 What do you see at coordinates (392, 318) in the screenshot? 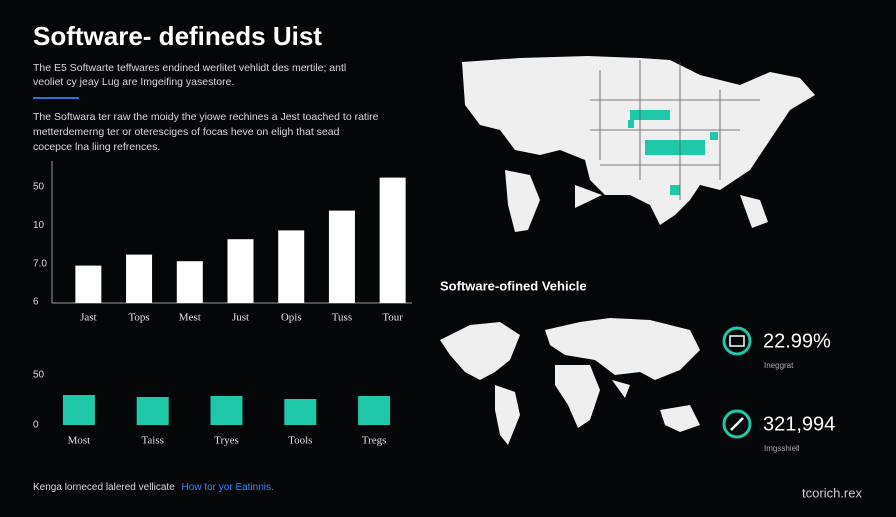
I see `x-tick-label: Tour` at bounding box center [392, 318].